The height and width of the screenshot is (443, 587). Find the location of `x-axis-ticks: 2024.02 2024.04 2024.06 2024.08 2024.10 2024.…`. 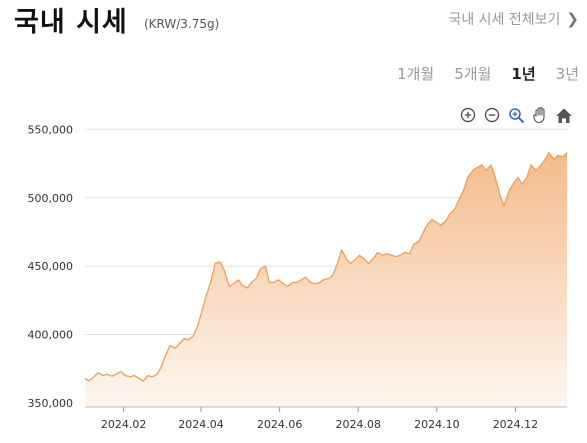

x-axis-ticks: 2024.02 2024.04 2024.06 2024.08 2024.10 2024.… is located at coordinates (319, 419).